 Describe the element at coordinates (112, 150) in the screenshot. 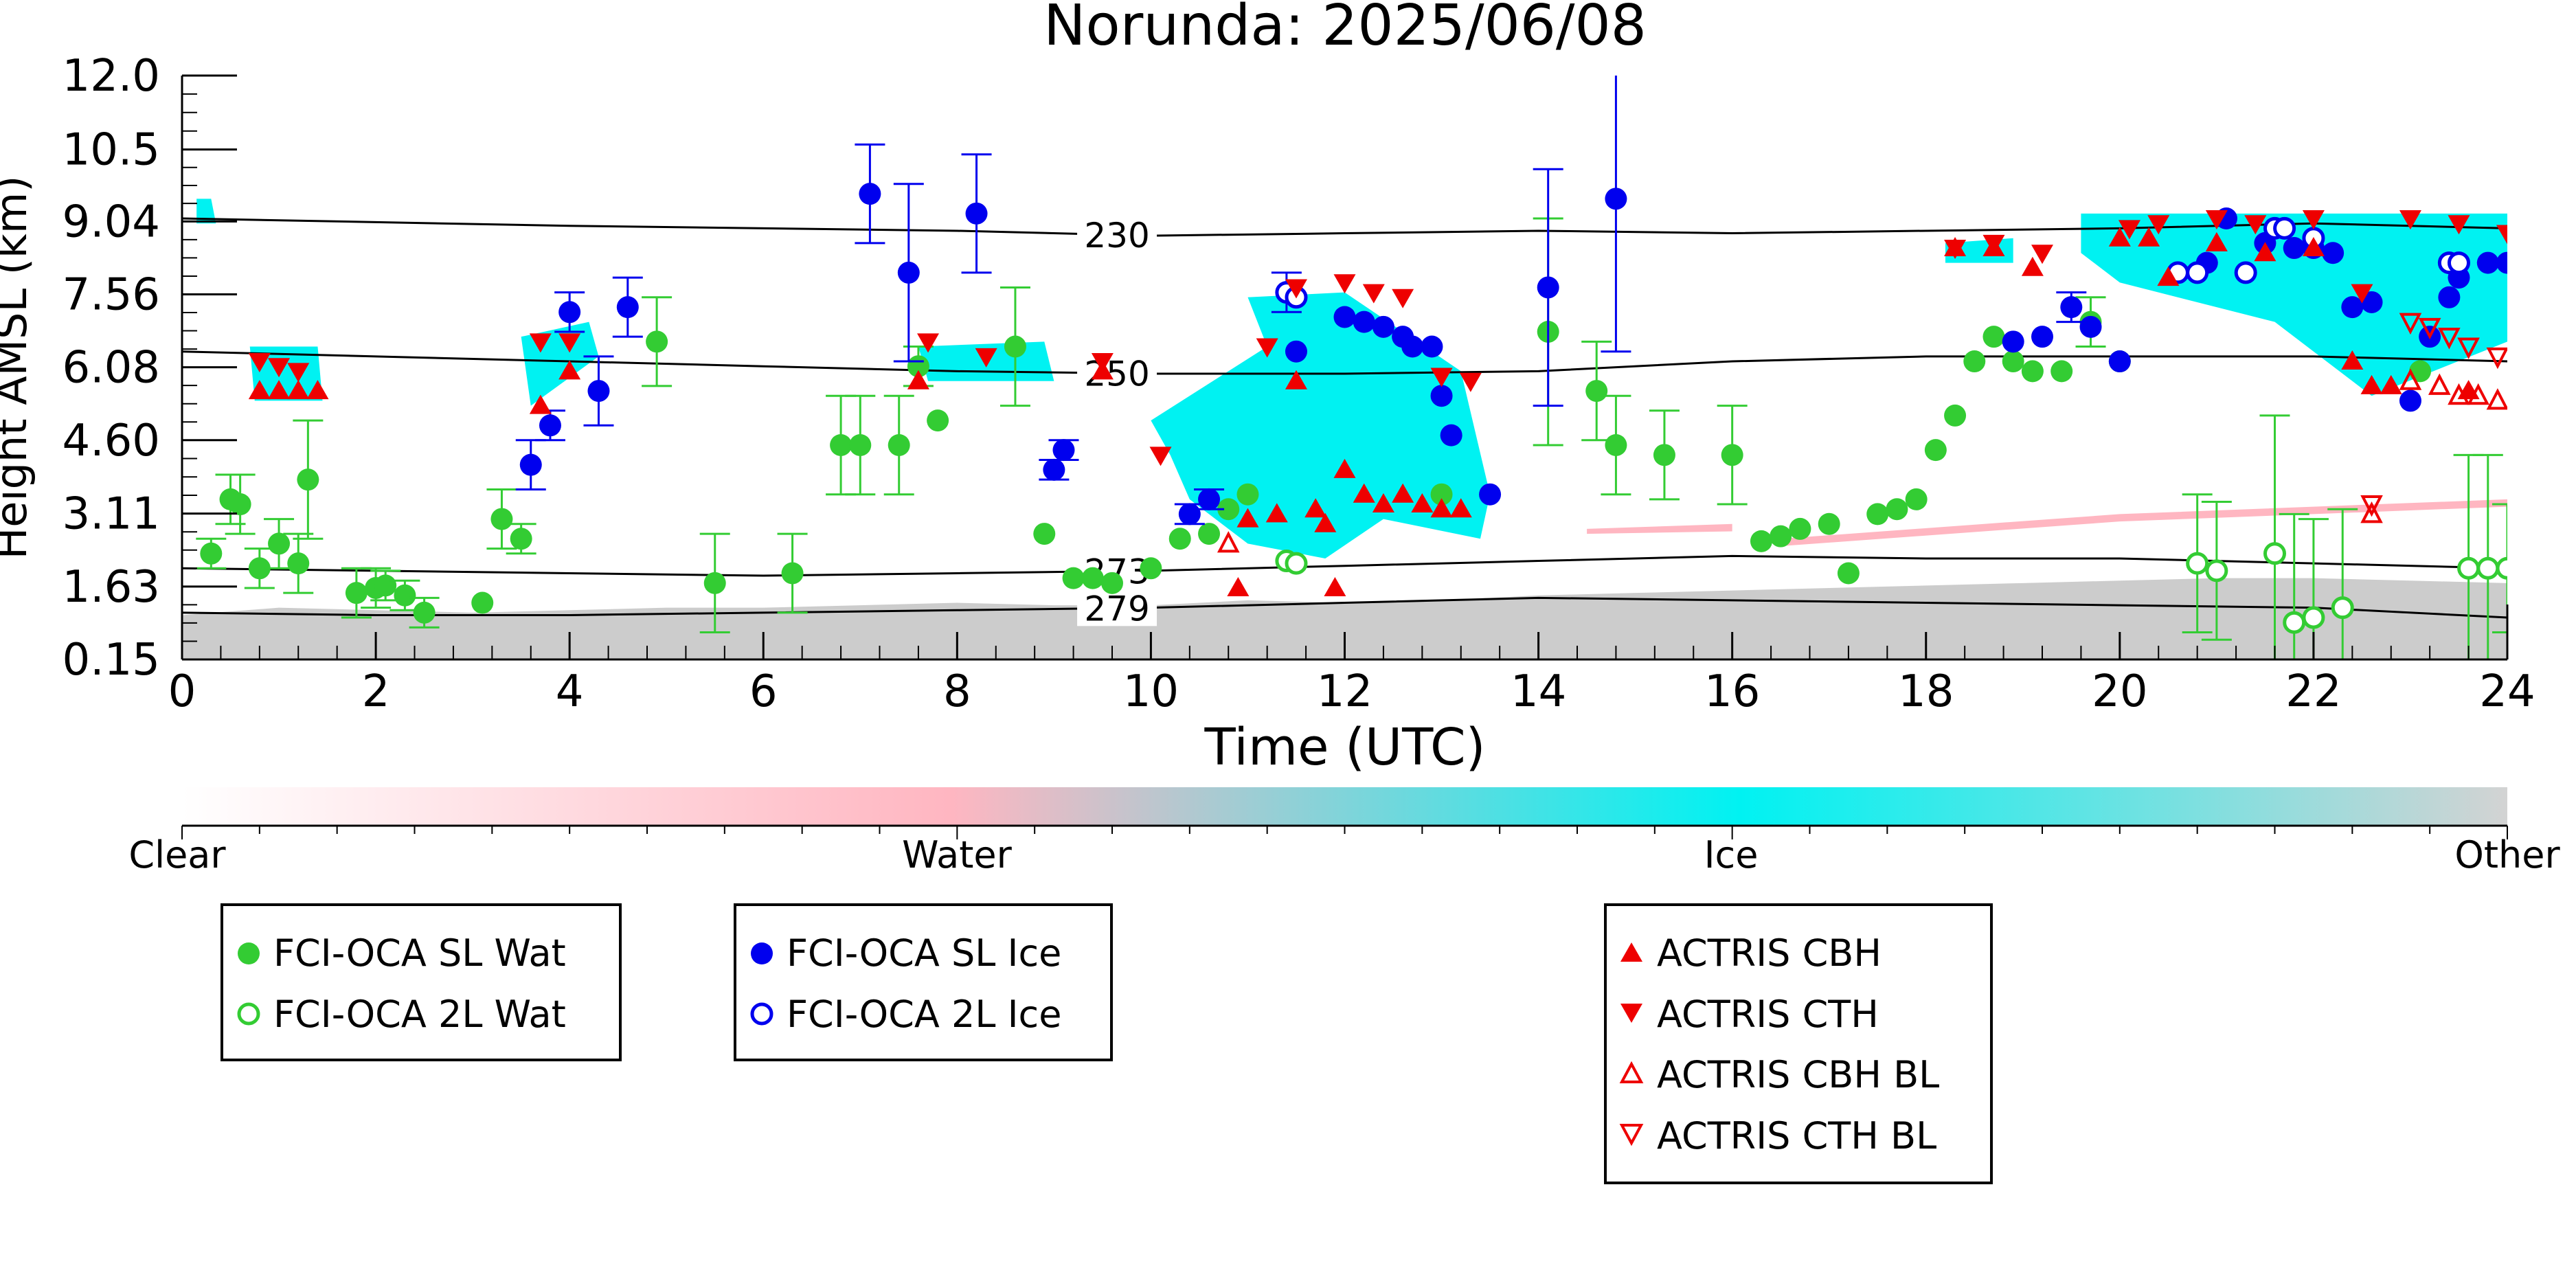

I see `y-tick-label: 10.5` at that location.